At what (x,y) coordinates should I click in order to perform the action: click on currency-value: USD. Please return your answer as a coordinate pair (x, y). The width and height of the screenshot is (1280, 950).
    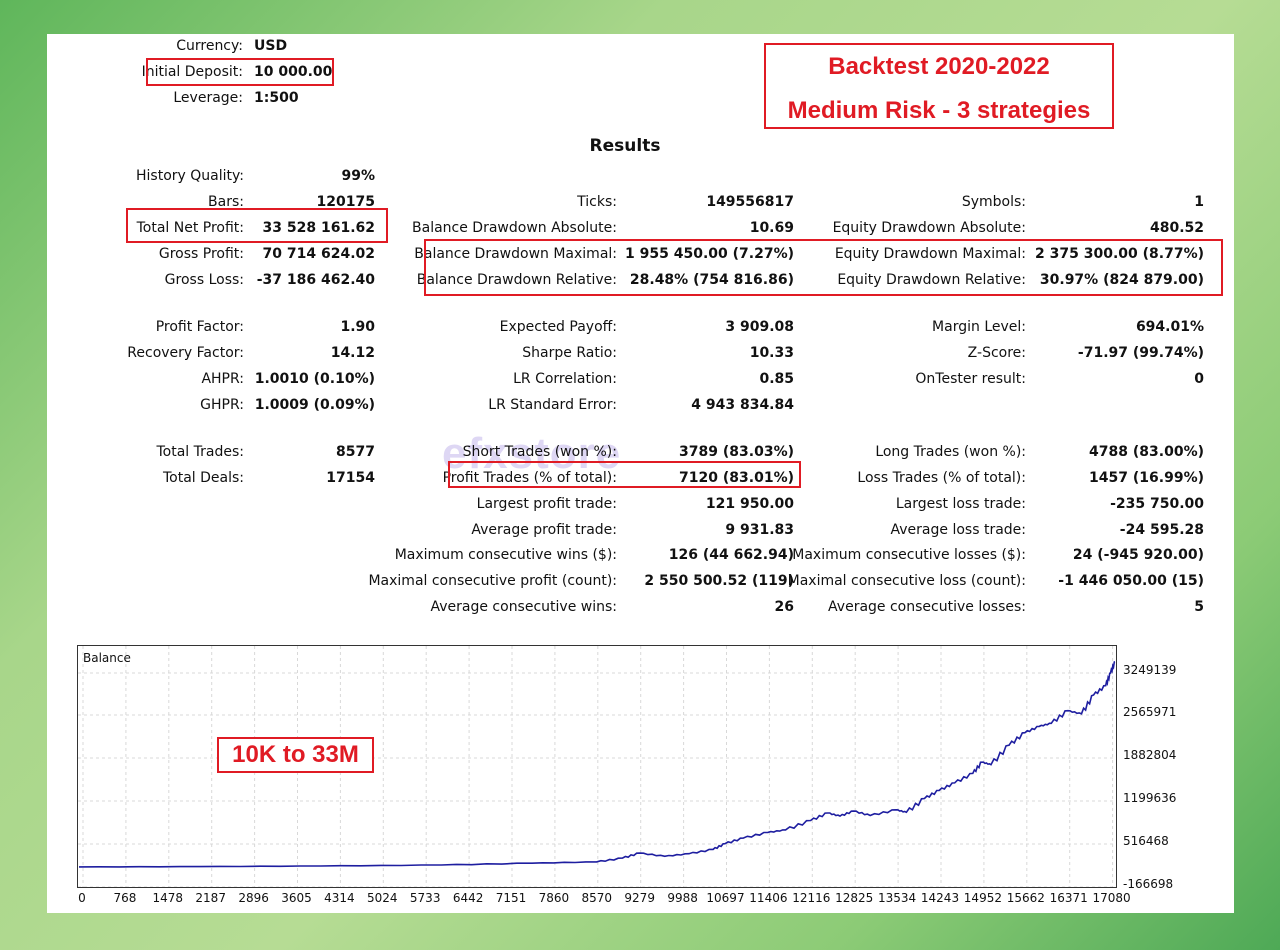
    Looking at the image, I should click on (271, 46).